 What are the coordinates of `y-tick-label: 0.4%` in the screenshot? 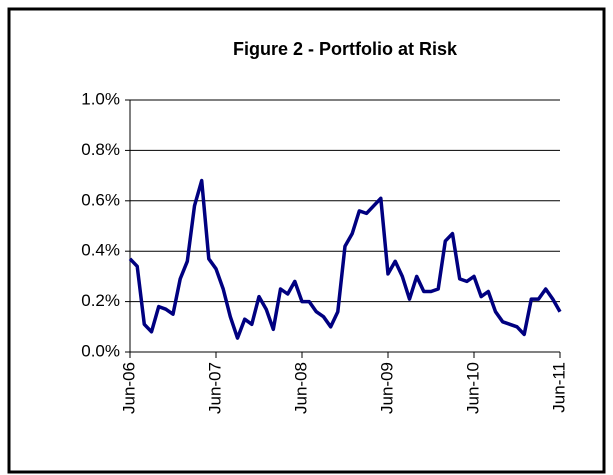 It's located at (100, 250).